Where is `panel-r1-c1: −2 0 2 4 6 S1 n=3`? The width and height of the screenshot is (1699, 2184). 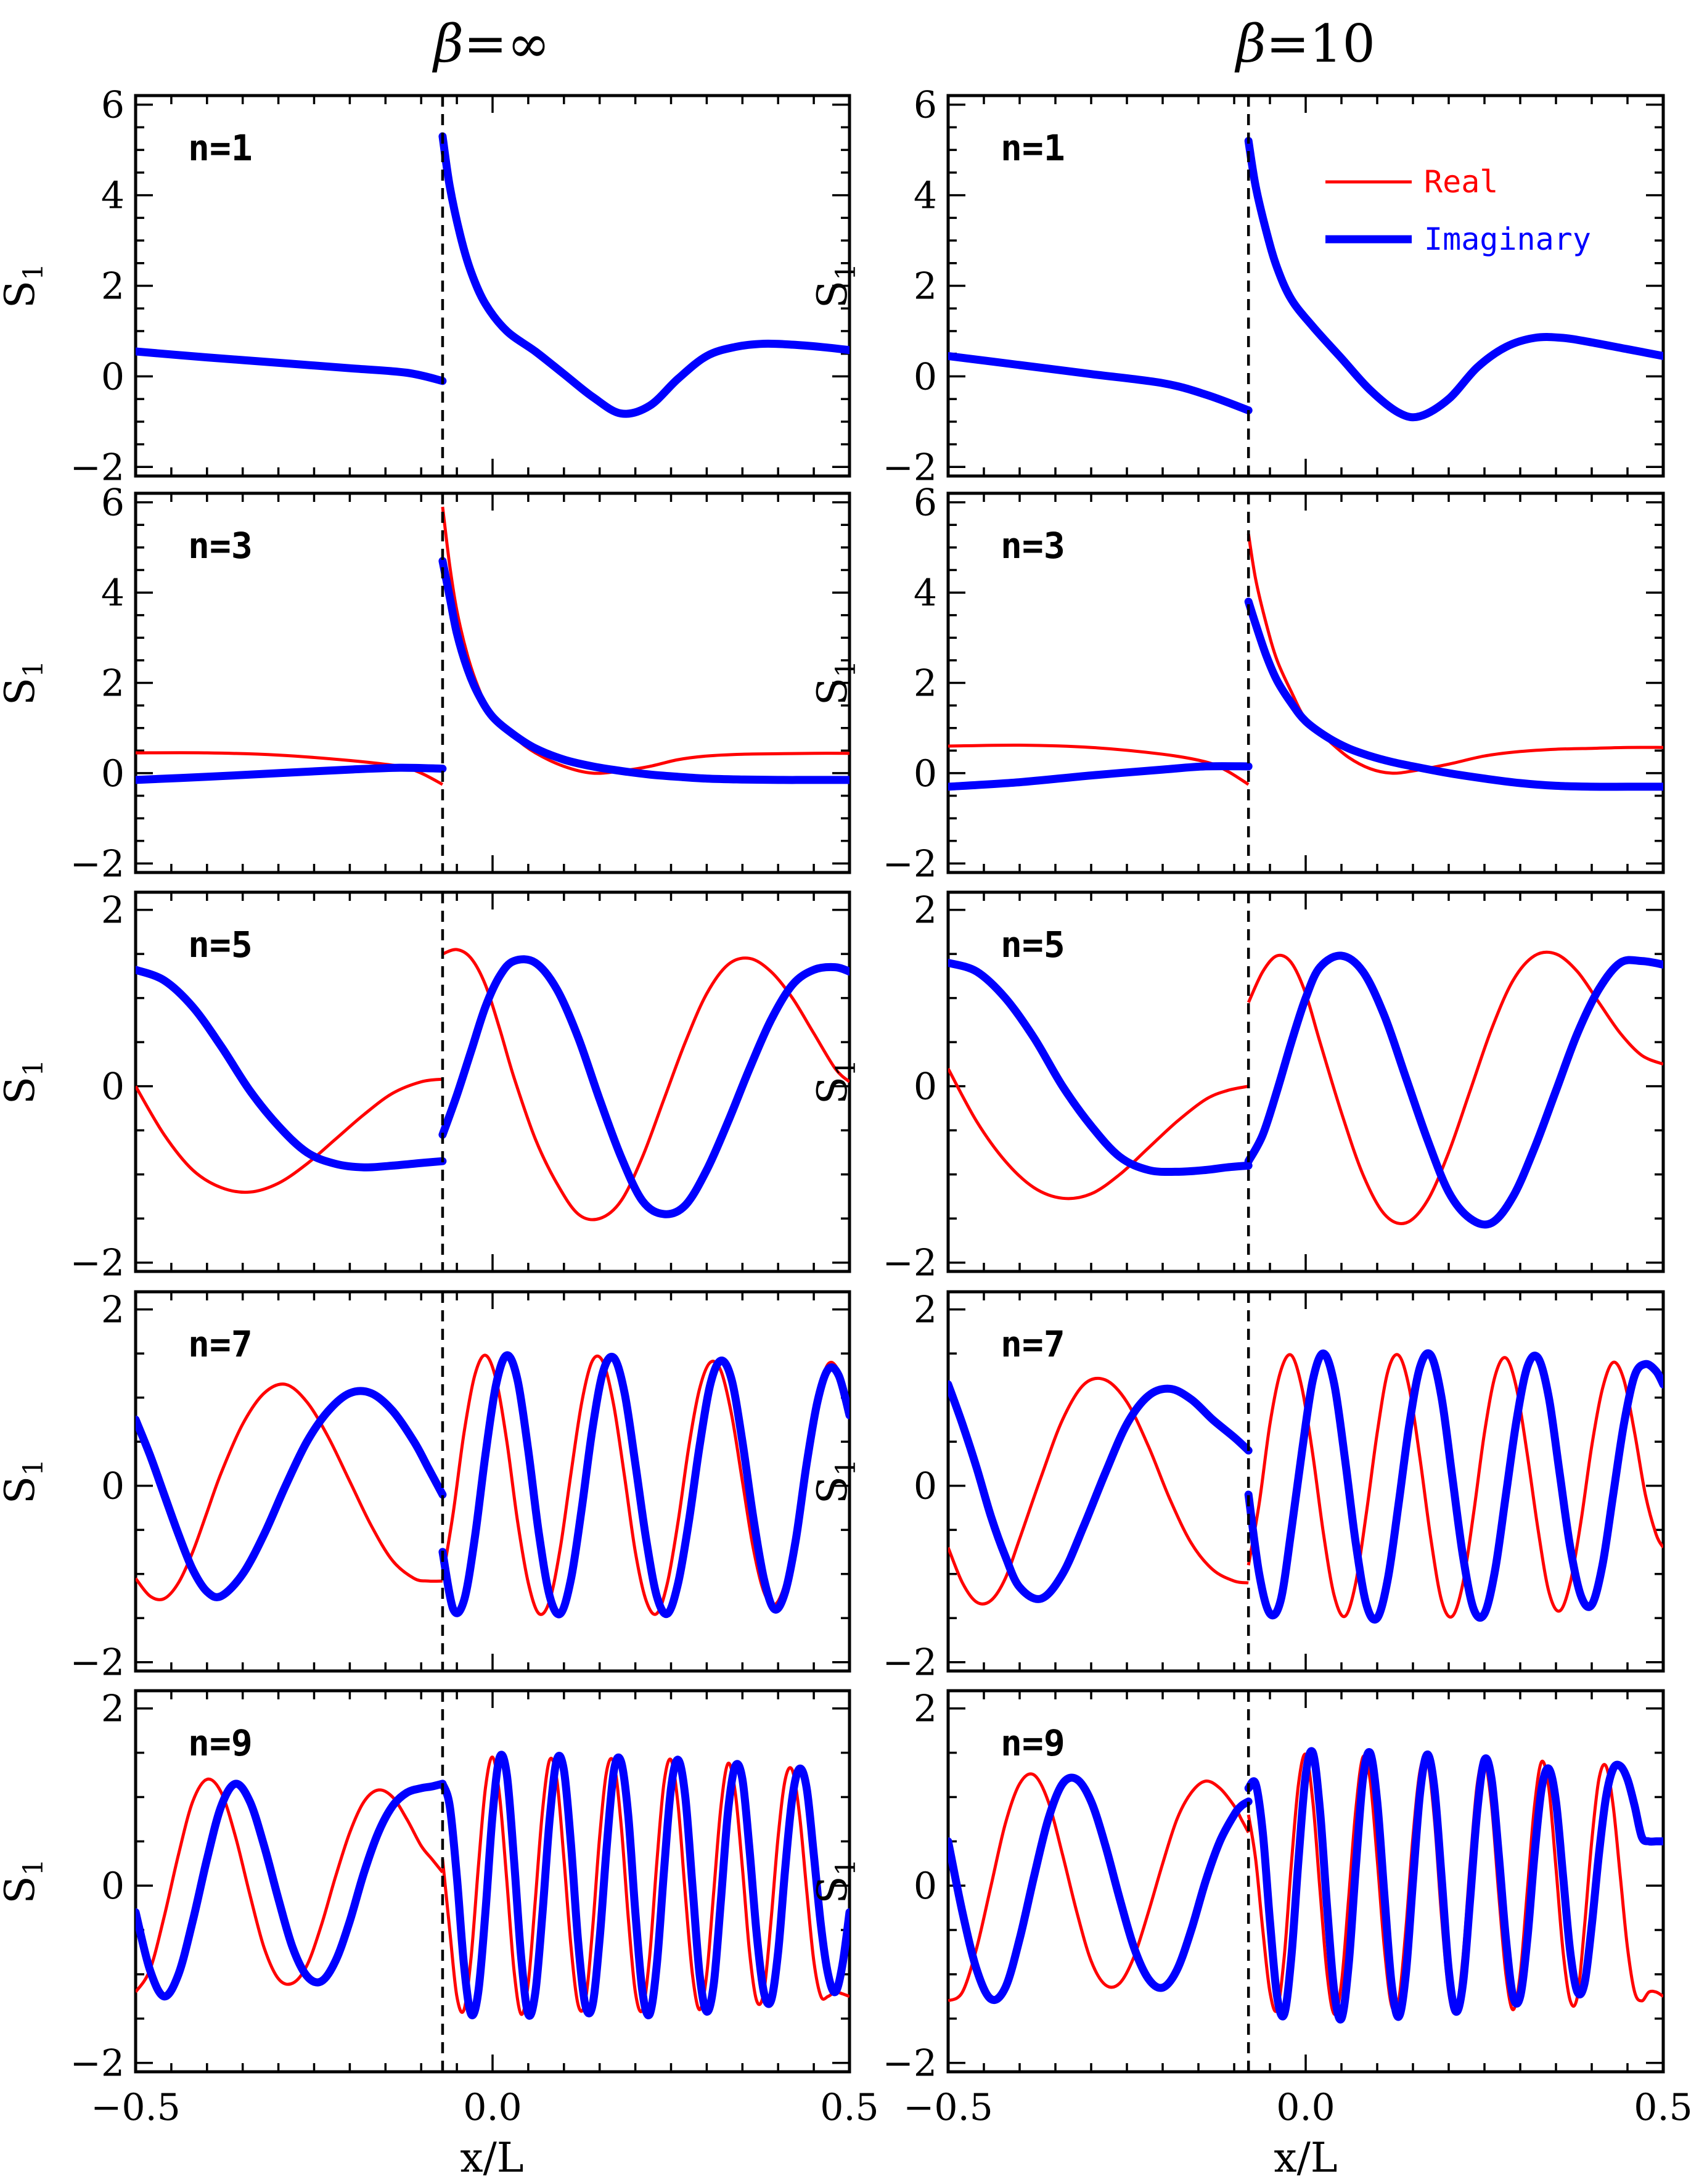 panel-r1-c1: −2 0 2 4 6 S1 n=3 is located at coordinates (1237, 683).